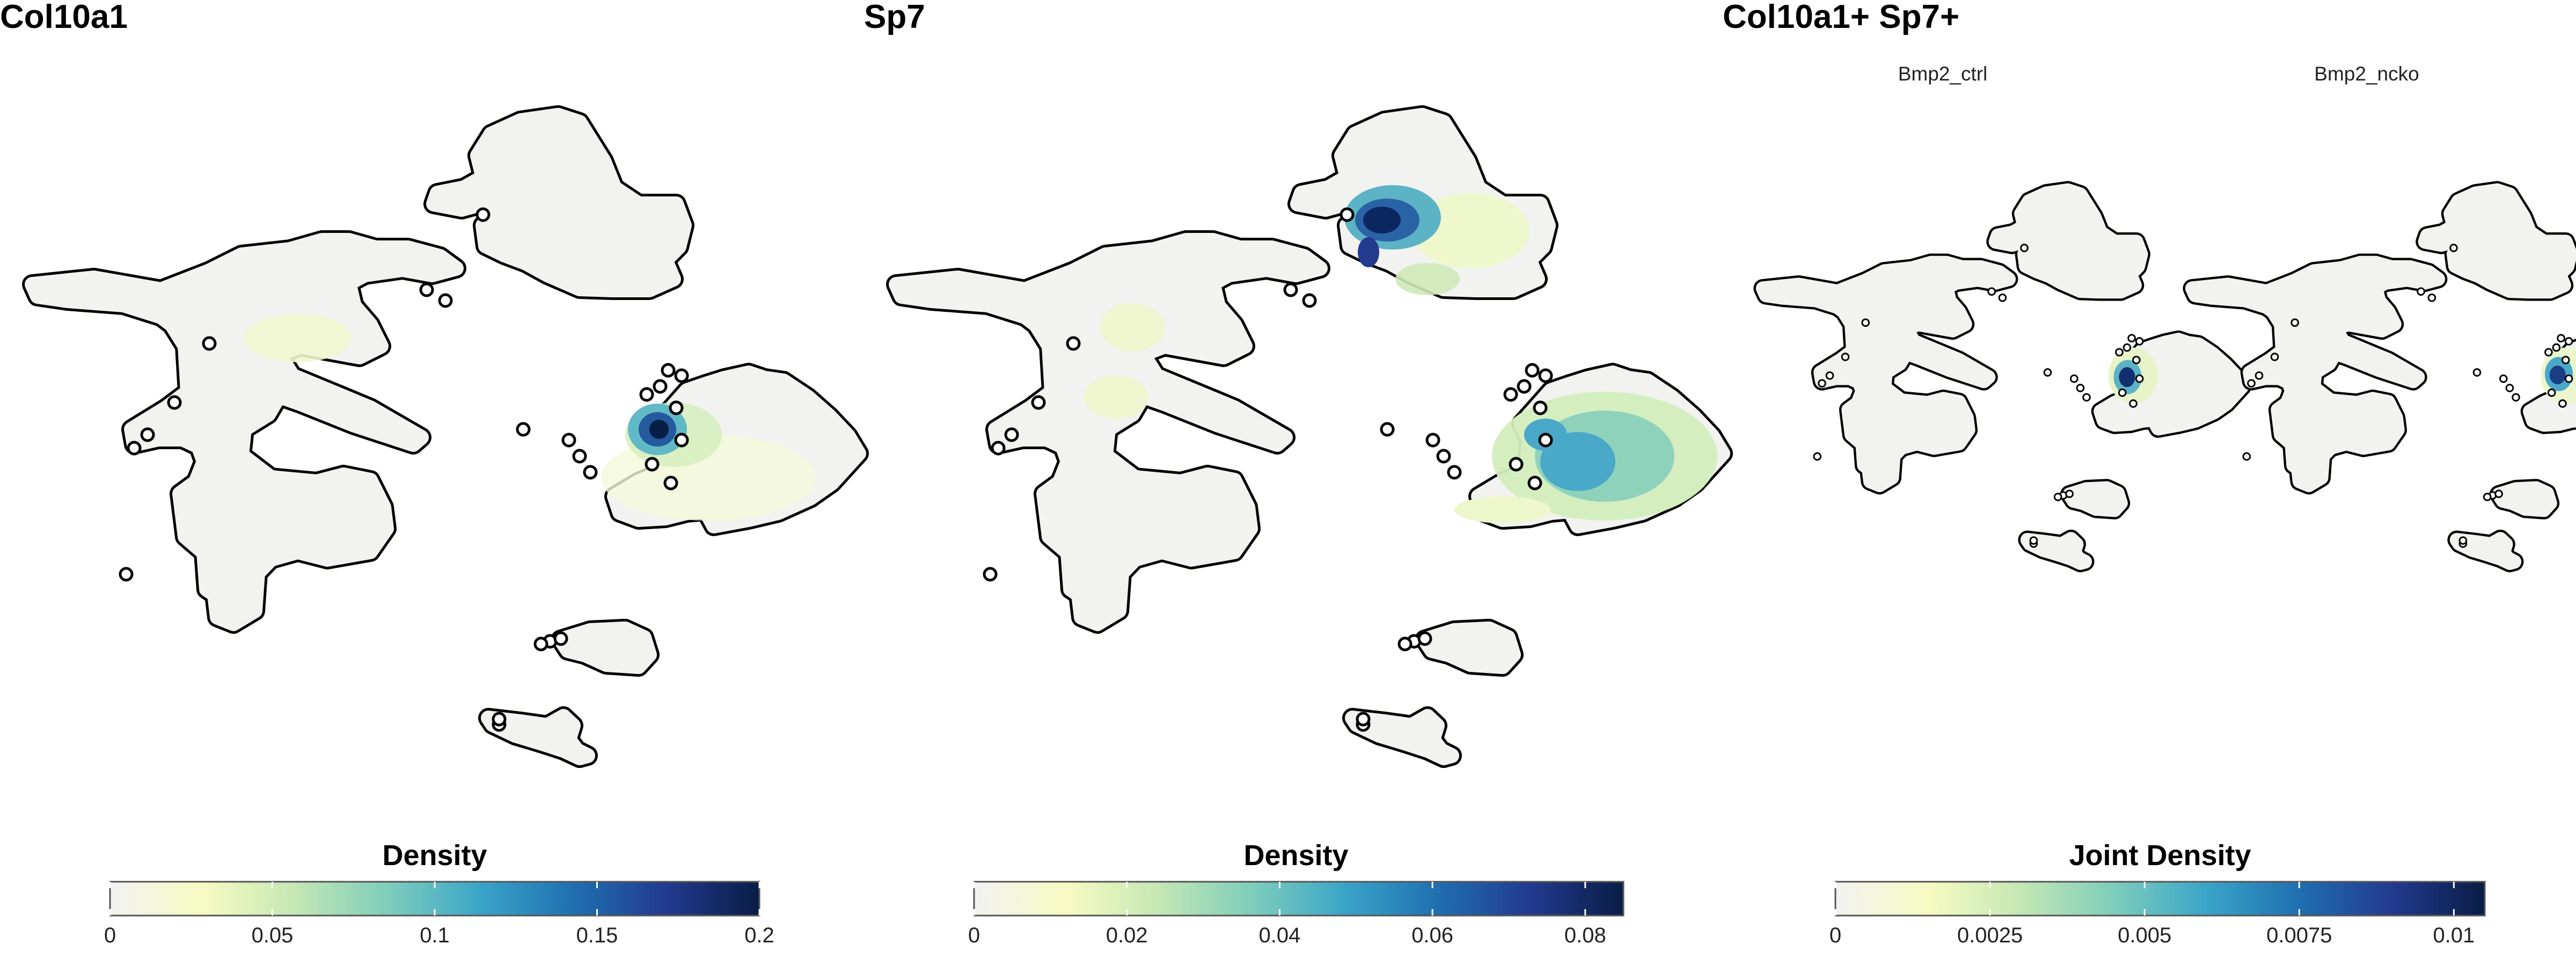 The image size is (2576, 966). What do you see at coordinates (2384, 377) in the screenshot?
I see `umap-panel-bmp2-ncko` at bounding box center [2384, 377].